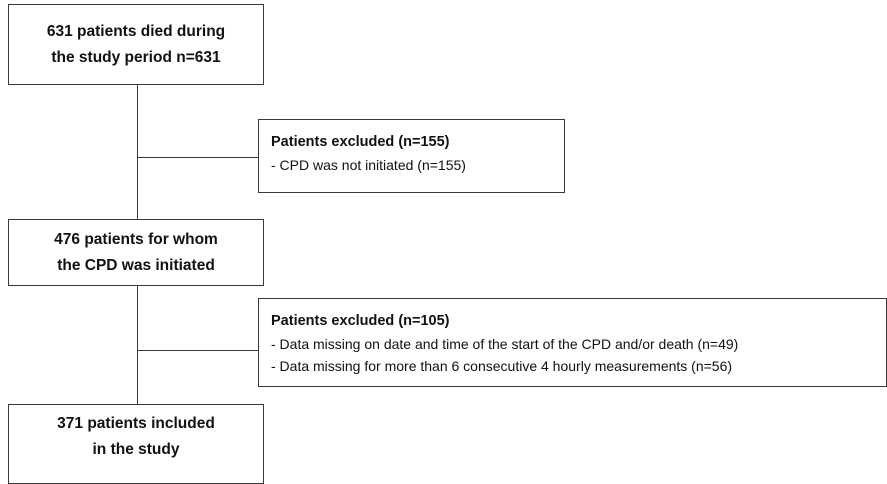  What do you see at coordinates (197, 350) in the screenshot?
I see `connector-to-exclusion2` at bounding box center [197, 350].